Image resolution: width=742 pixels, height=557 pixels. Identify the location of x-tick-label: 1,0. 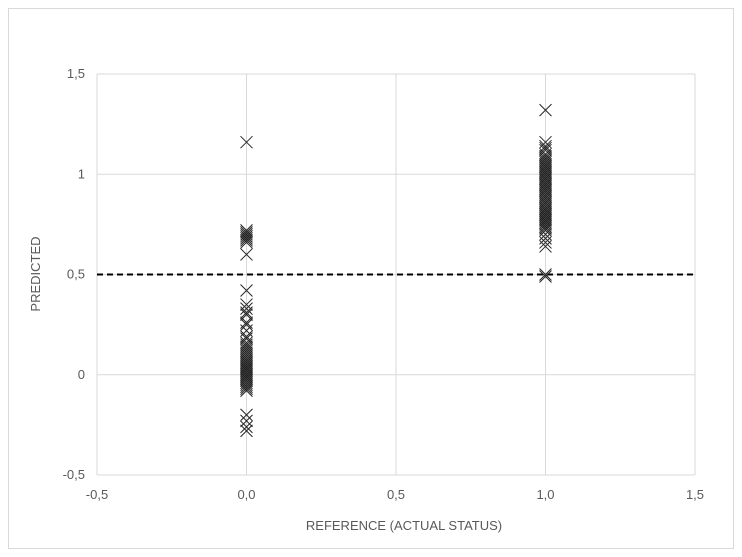
(545, 494).